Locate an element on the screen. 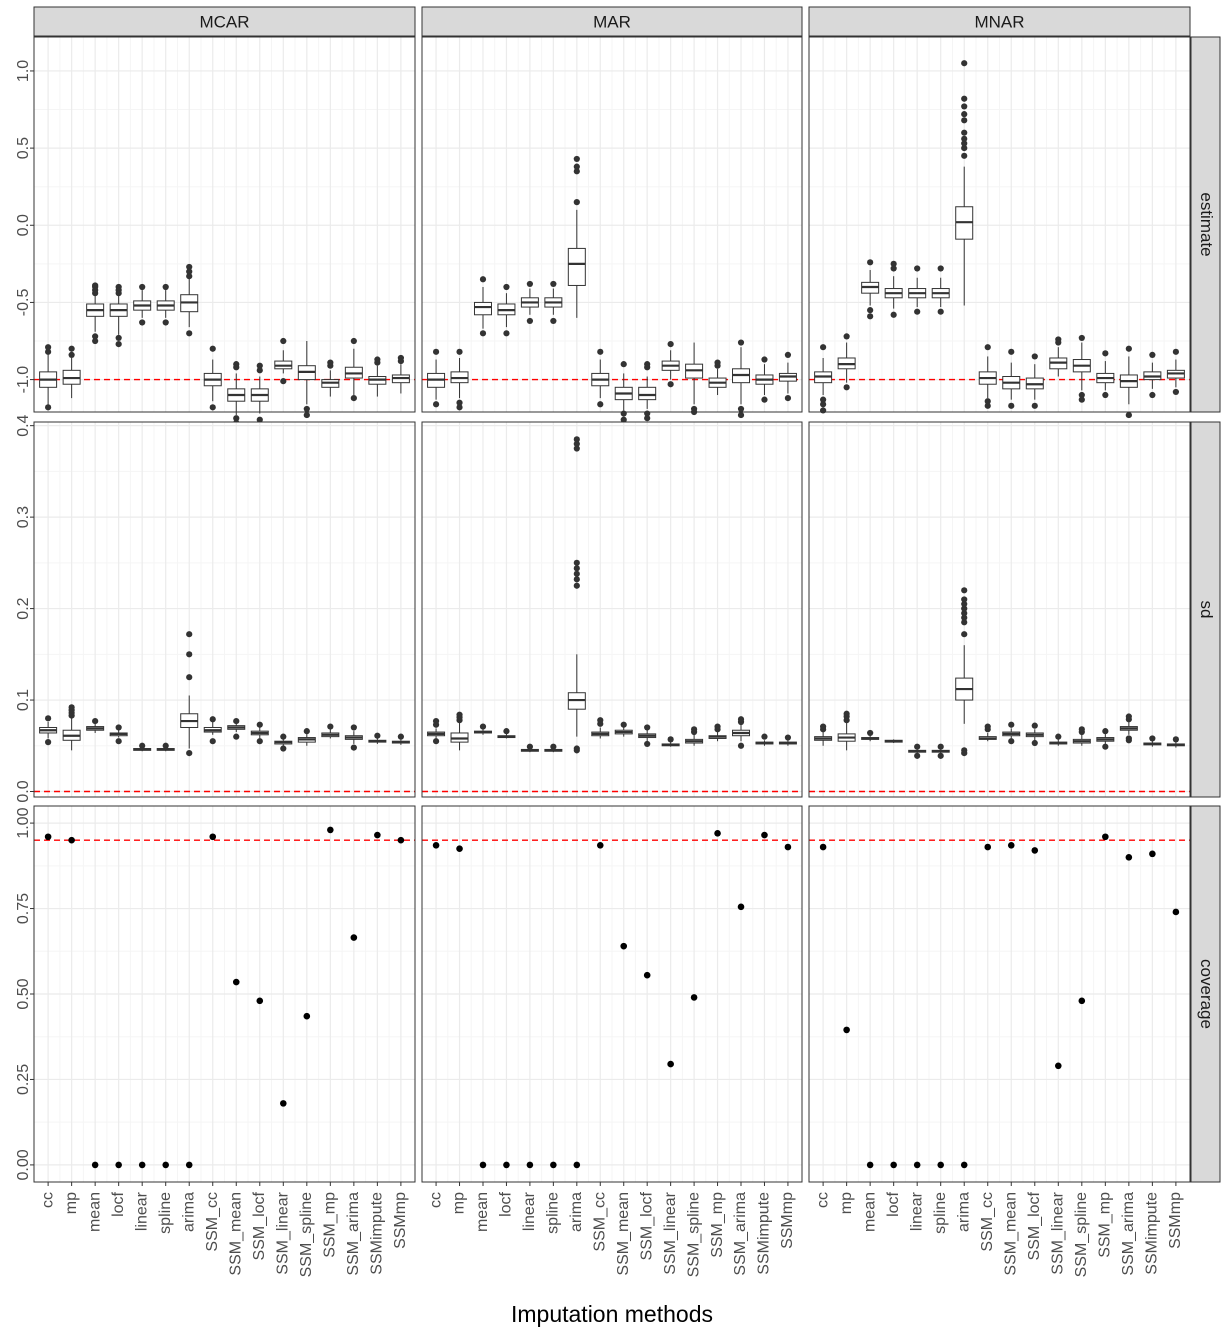 Image resolution: width=1222 pixels, height=1337 pixels. coverage-point-cc is located at coordinates (436, 845).